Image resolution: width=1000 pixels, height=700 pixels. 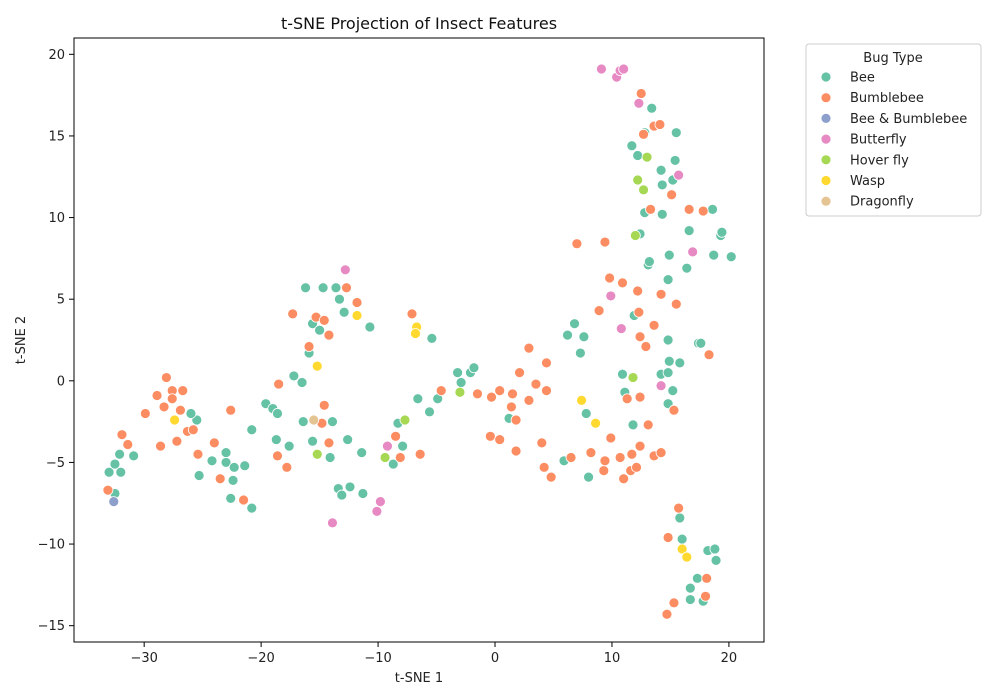 I want to click on x-tick-label: −10, so click(x=377, y=658).